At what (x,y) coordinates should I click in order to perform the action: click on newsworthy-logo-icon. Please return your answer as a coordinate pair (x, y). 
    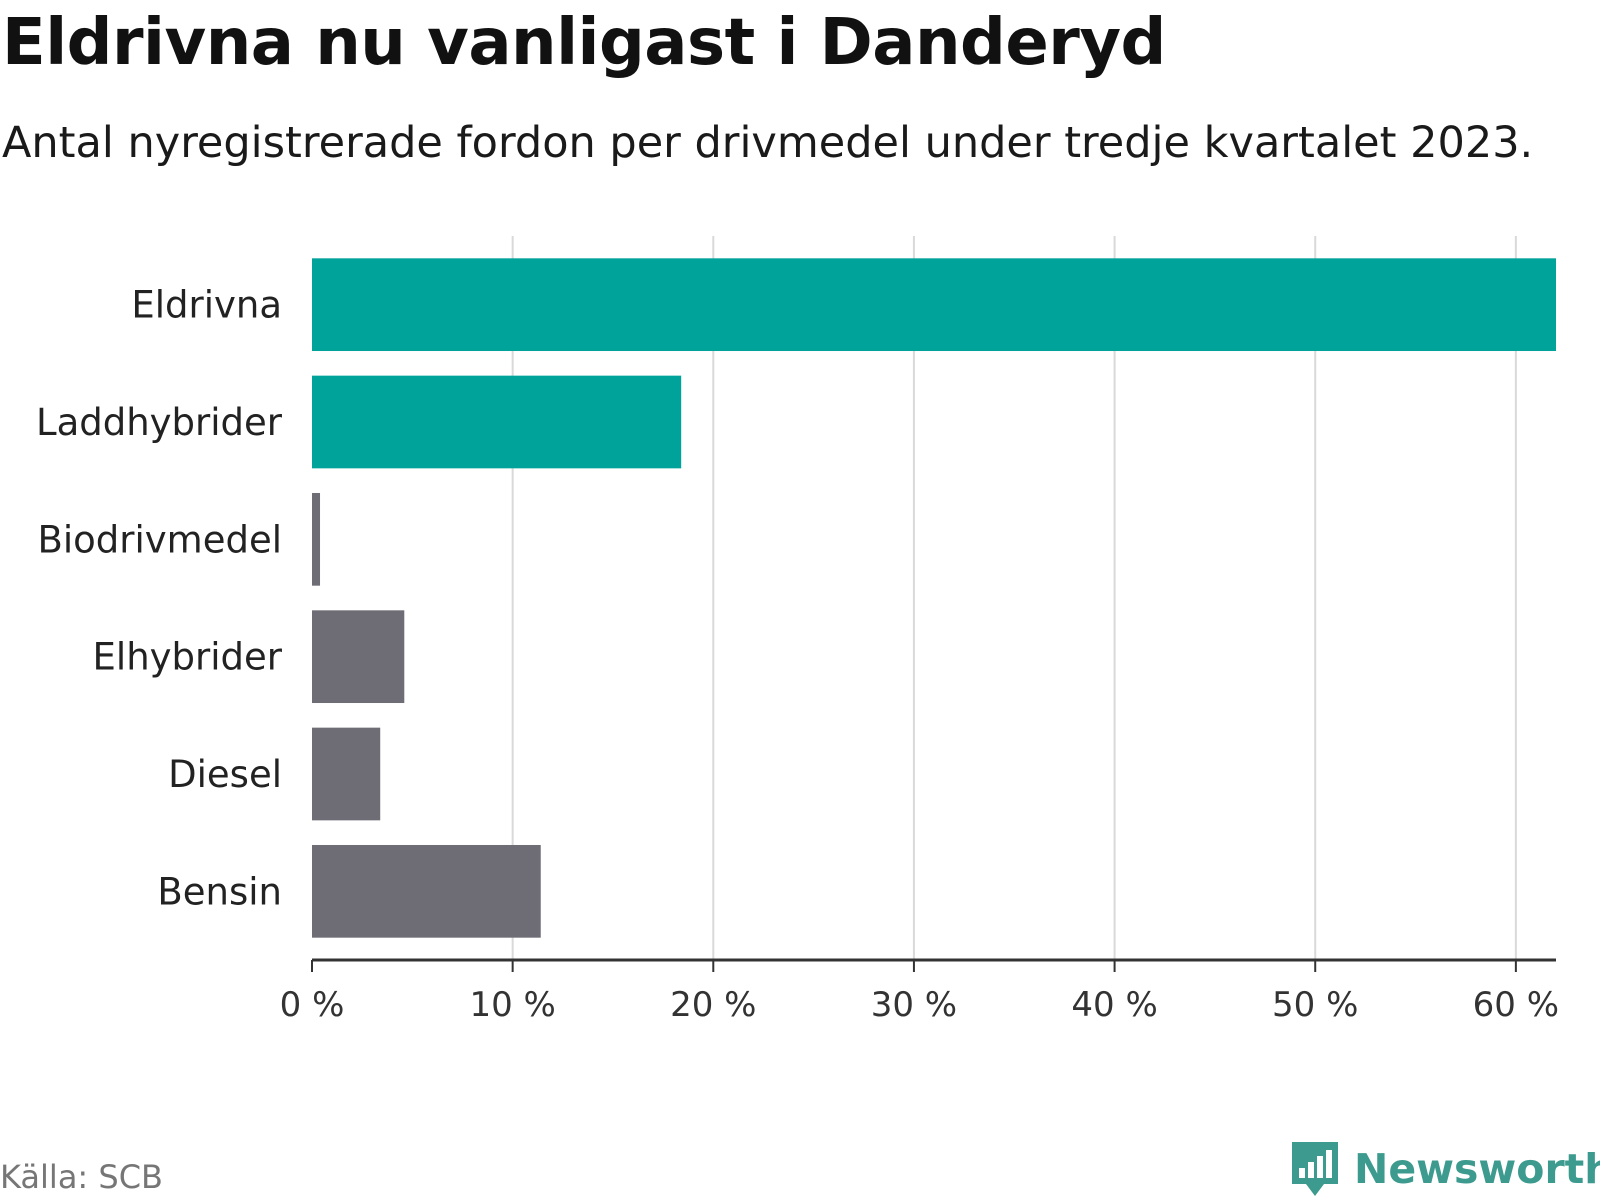
    Looking at the image, I should click on (1315, 1169).